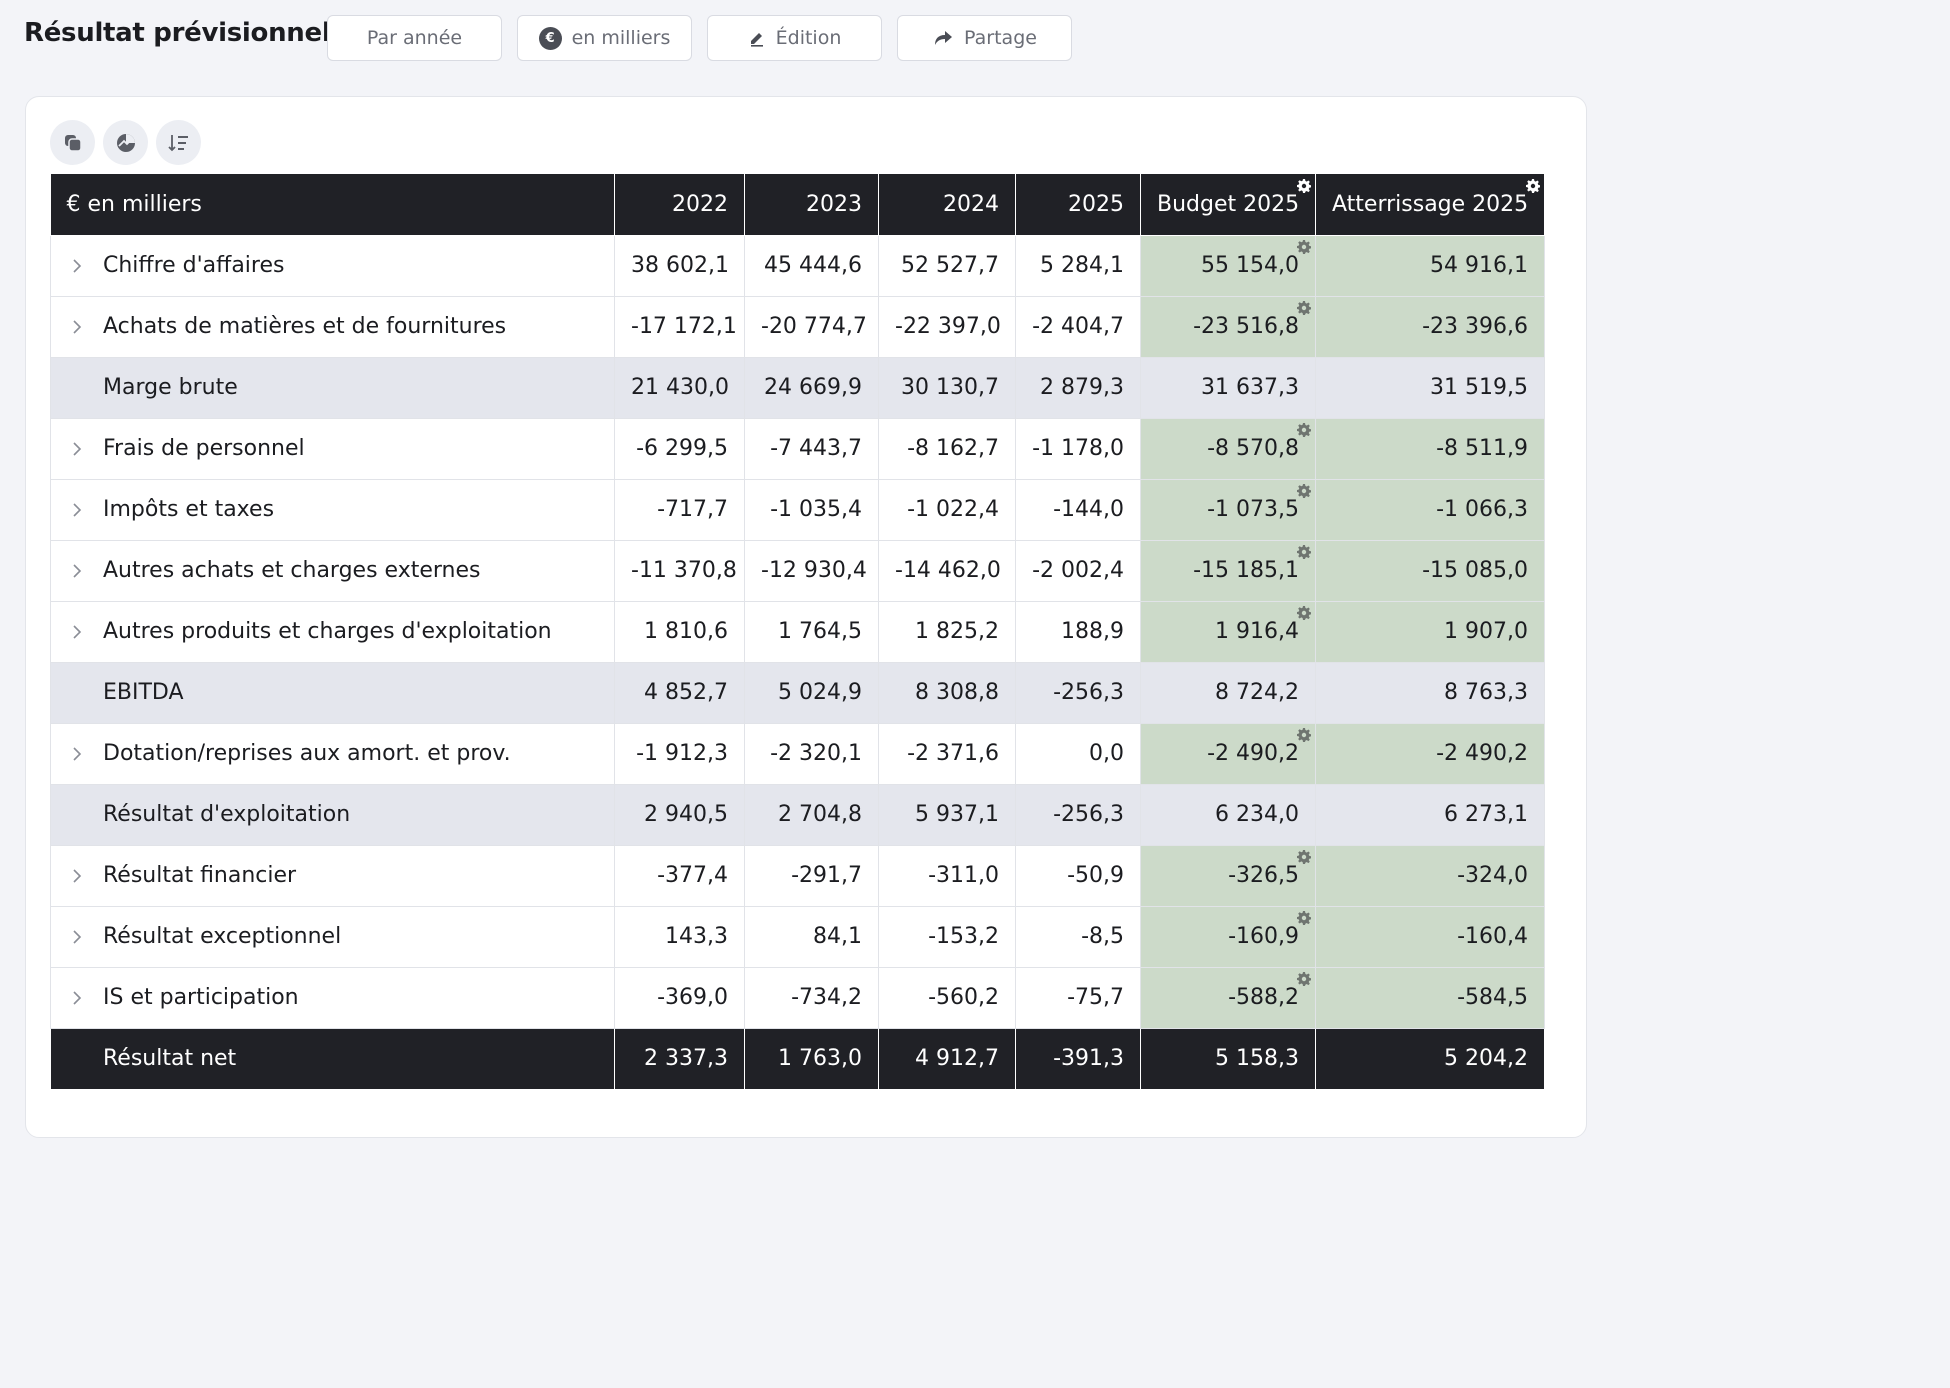 This screenshot has height=1388, width=1950. Describe the element at coordinates (332, 1058) in the screenshot. I see `row-label-cell: Résultat net` at that location.